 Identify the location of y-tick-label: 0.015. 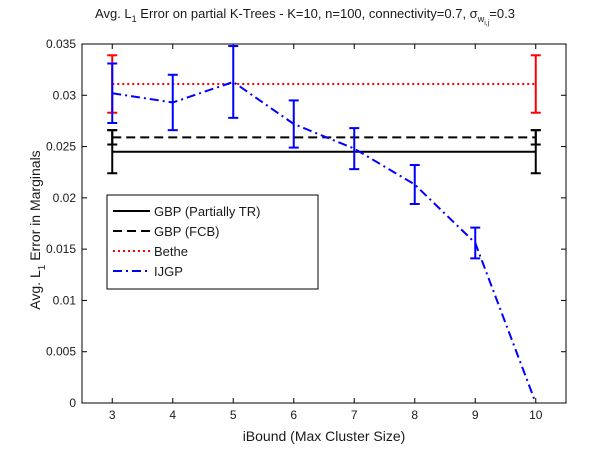
(61, 249).